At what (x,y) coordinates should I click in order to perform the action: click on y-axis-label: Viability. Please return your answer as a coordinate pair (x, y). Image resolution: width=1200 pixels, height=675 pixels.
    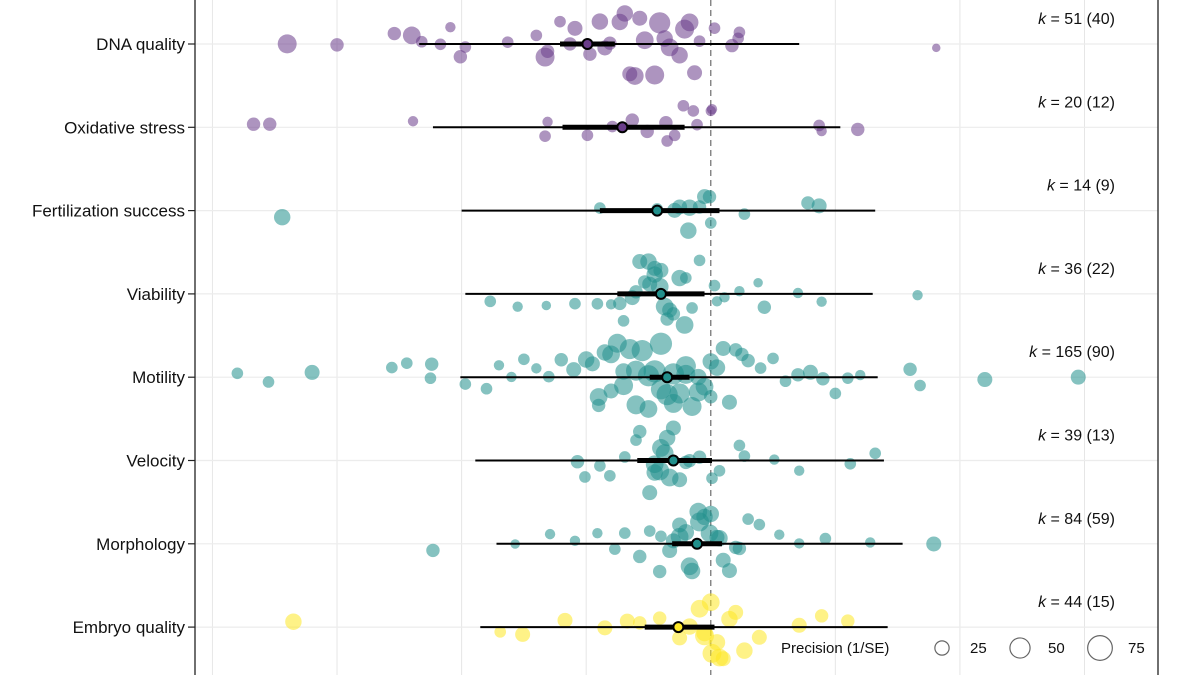
    Looking at the image, I should click on (156, 294).